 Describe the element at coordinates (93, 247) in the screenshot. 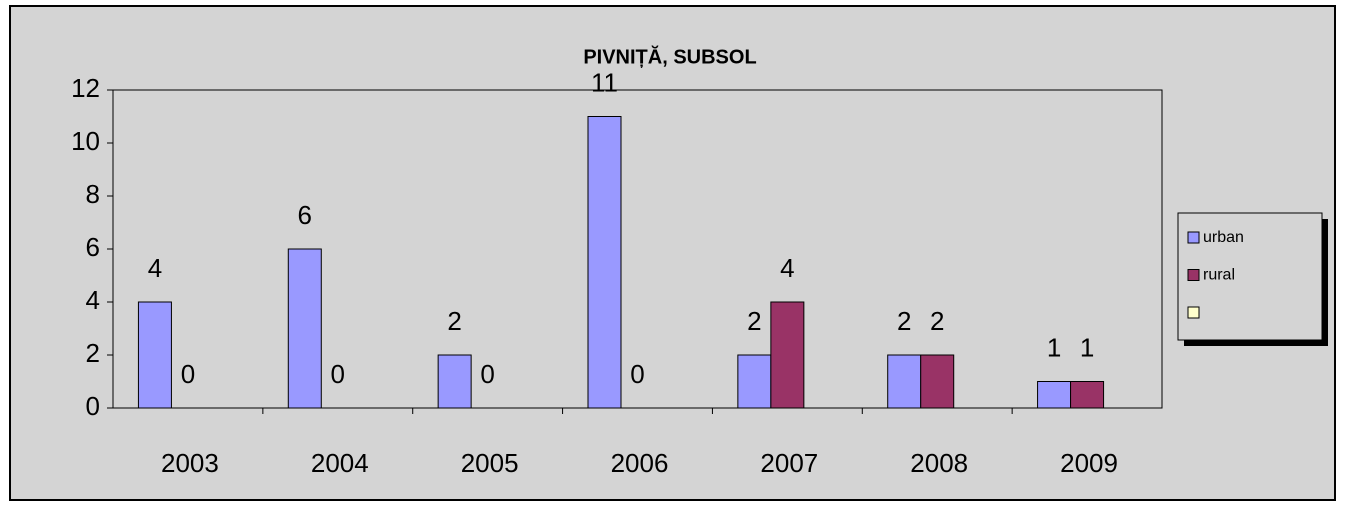

I see `y-tick-label: 6` at that location.